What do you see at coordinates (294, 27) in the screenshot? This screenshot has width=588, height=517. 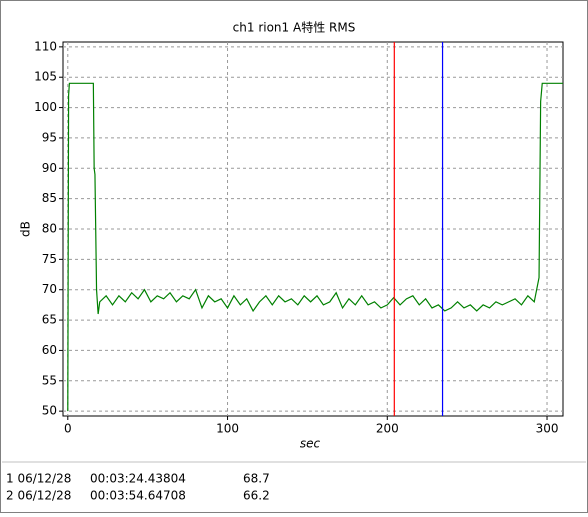 I see `chart-title: ch1 rion1 A特性 RMS` at bounding box center [294, 27].